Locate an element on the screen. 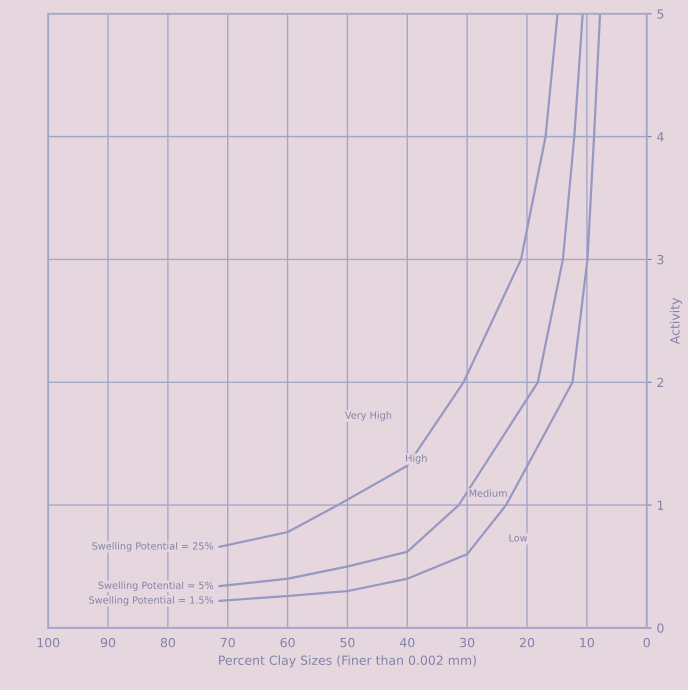 The width and height of the screenshot is (688, 690). series-label: Swelling Potential = 5% is located at coordinates (156, 586).